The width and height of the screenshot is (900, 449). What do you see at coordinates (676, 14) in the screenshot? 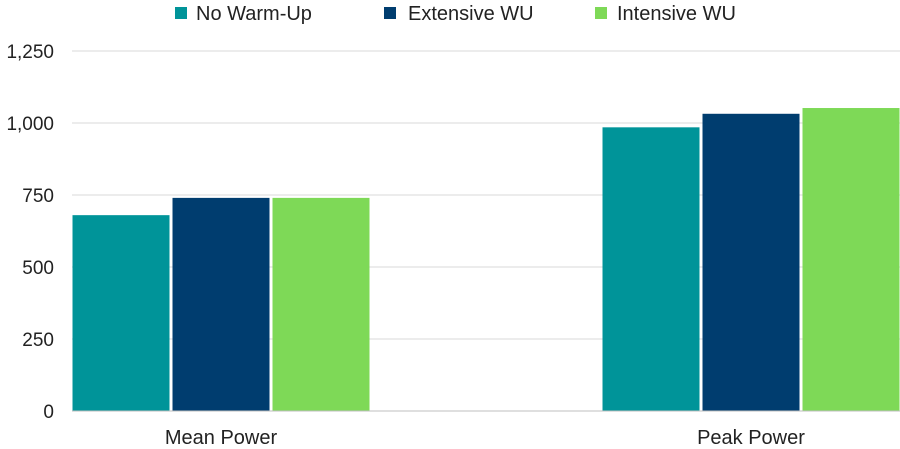
I see `legend-label: Intensive WU` at bounding box center [676, 14].